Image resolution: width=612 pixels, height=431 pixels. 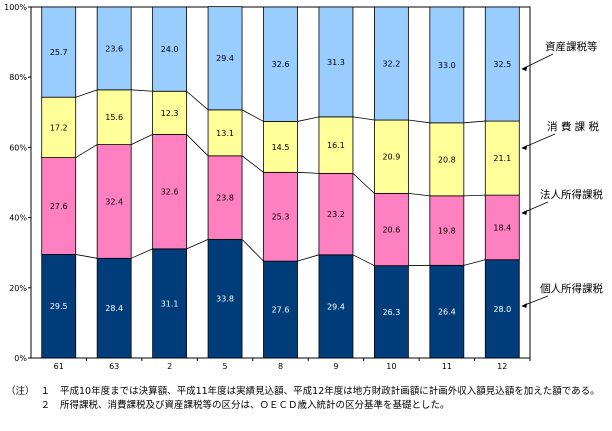 I want to click on y-axis-tick-labels: 0% 20% 40% 60% 80% 100%, so click(x=17, y=183).